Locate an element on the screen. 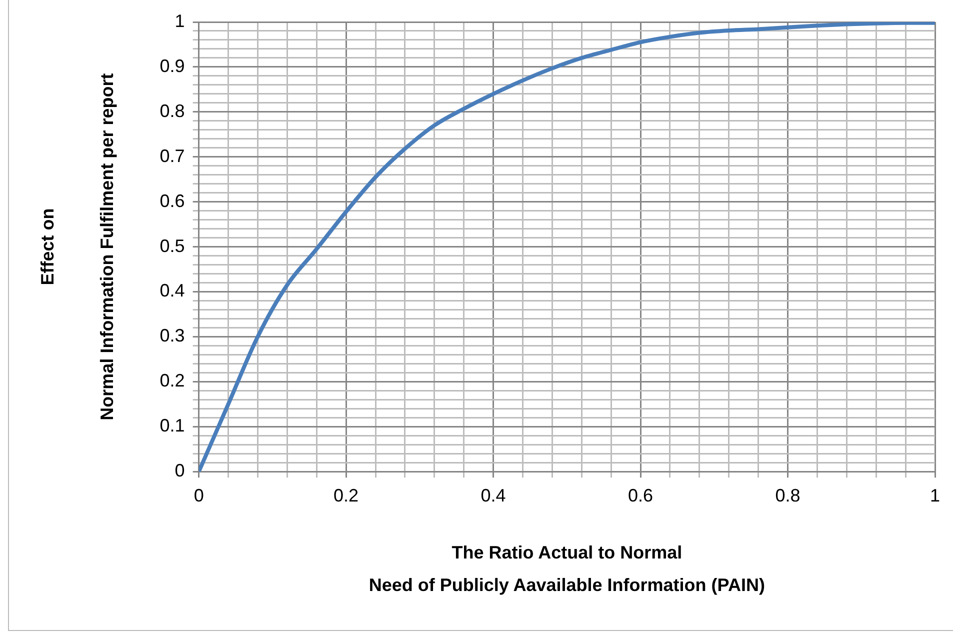 The width and height of the screenshot is (956, 637). y-tick-label: 0.9 is located at coordinates (172, 66).